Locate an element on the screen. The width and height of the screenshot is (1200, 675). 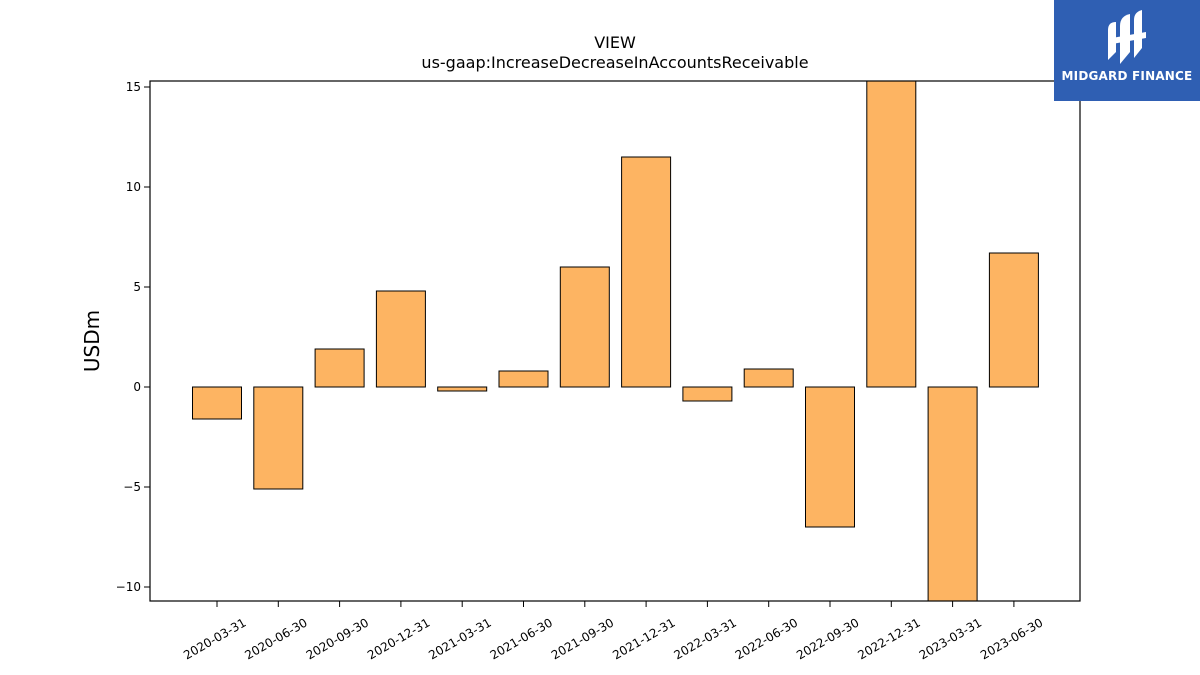
logo-text: MIDGARD FINANCE is located at coordinates (1127, 76).